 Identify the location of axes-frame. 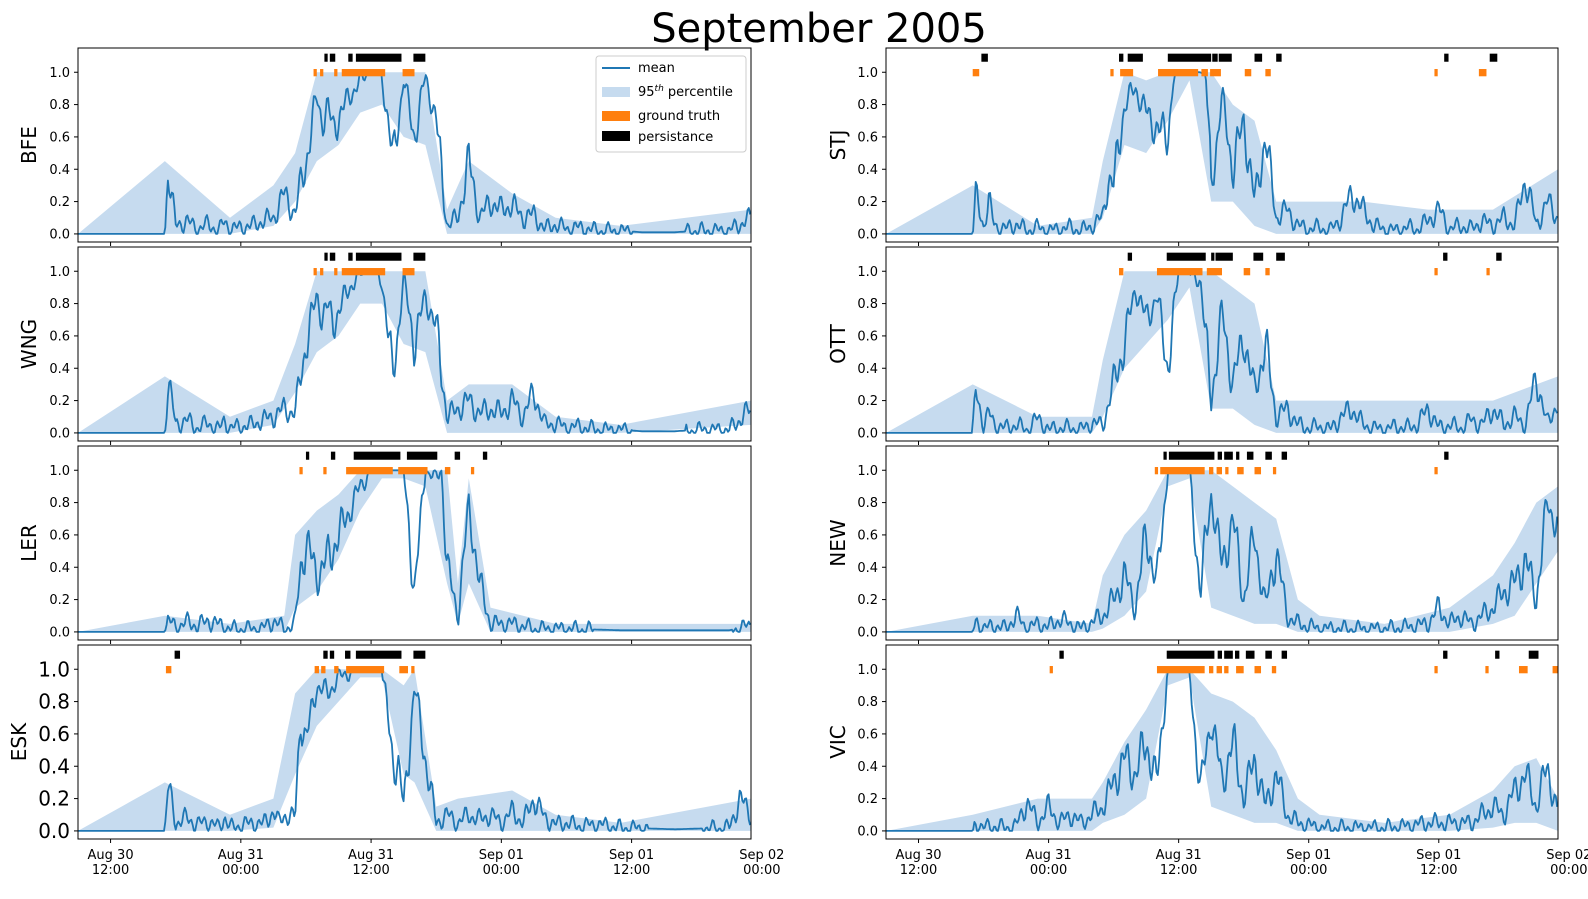
(414, 742).